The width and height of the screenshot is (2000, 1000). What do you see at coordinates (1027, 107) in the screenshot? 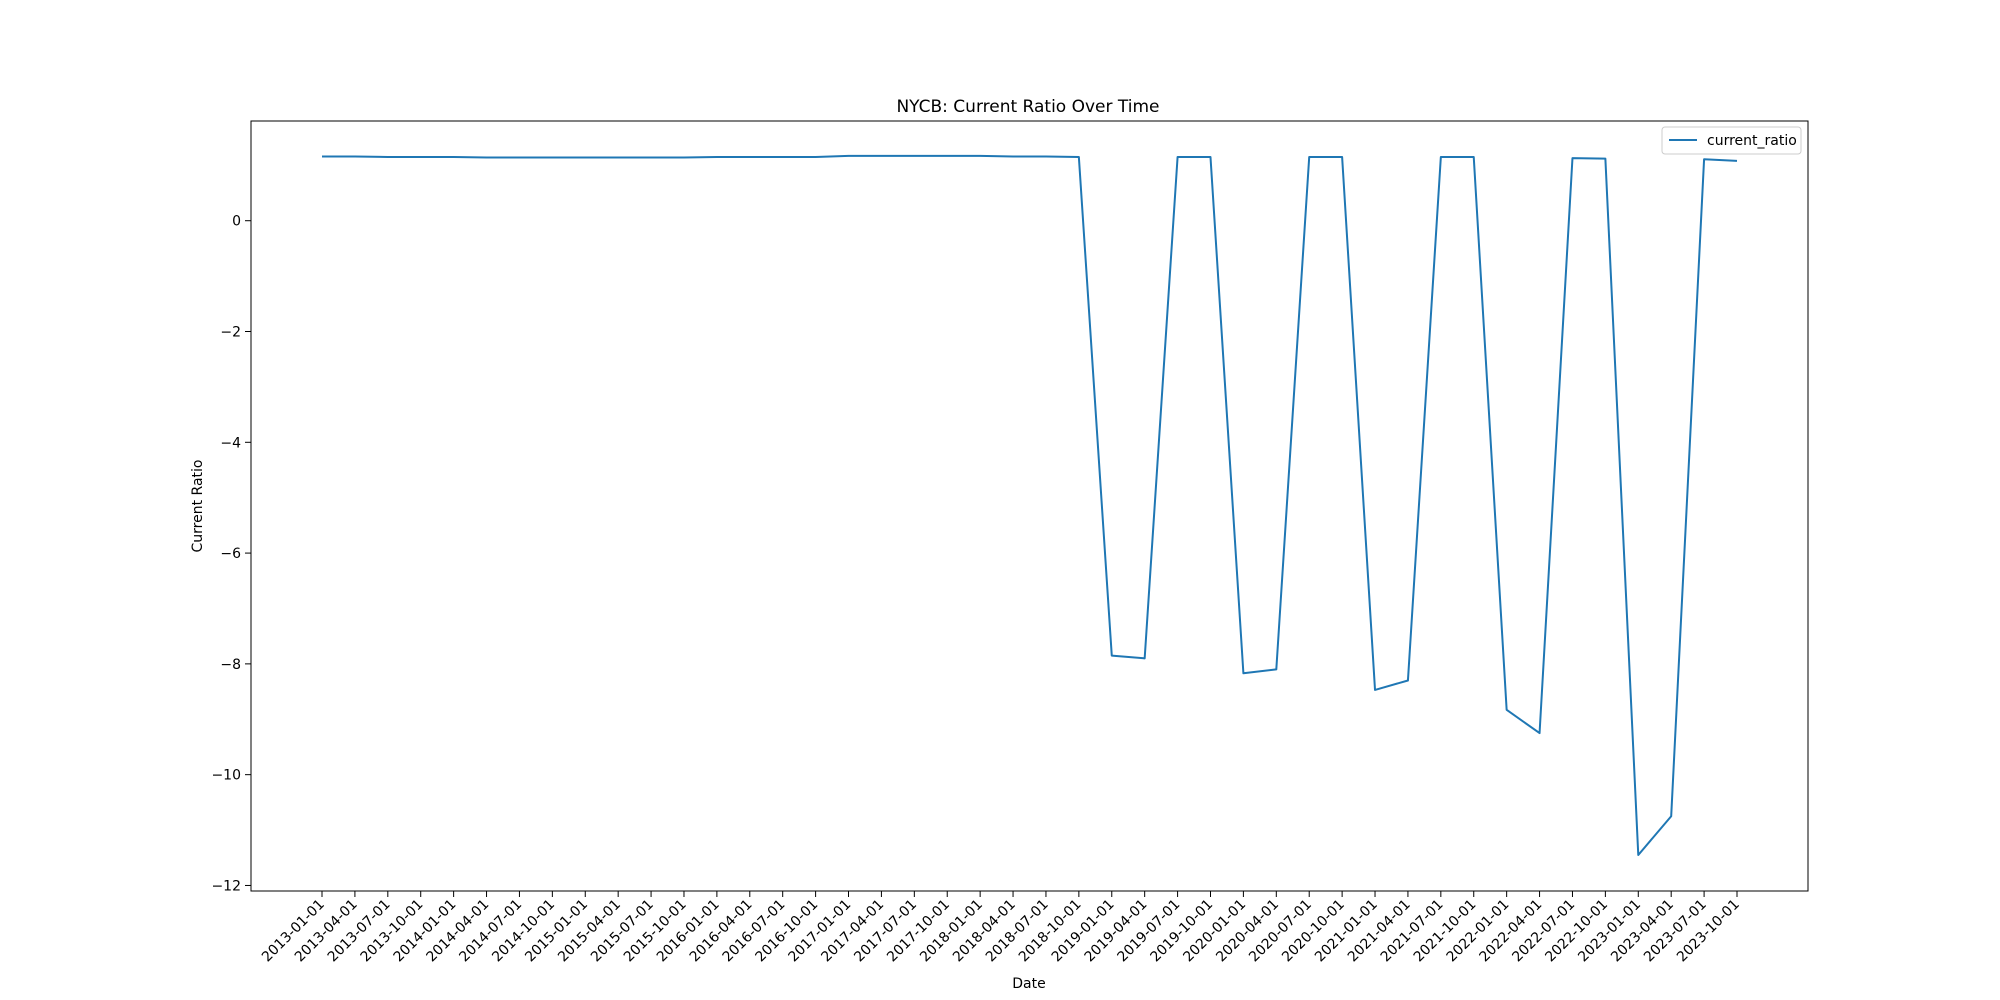
I see `chart-title: NYCB: Current Ratio Over Time` at bounding box center [1027, 107].